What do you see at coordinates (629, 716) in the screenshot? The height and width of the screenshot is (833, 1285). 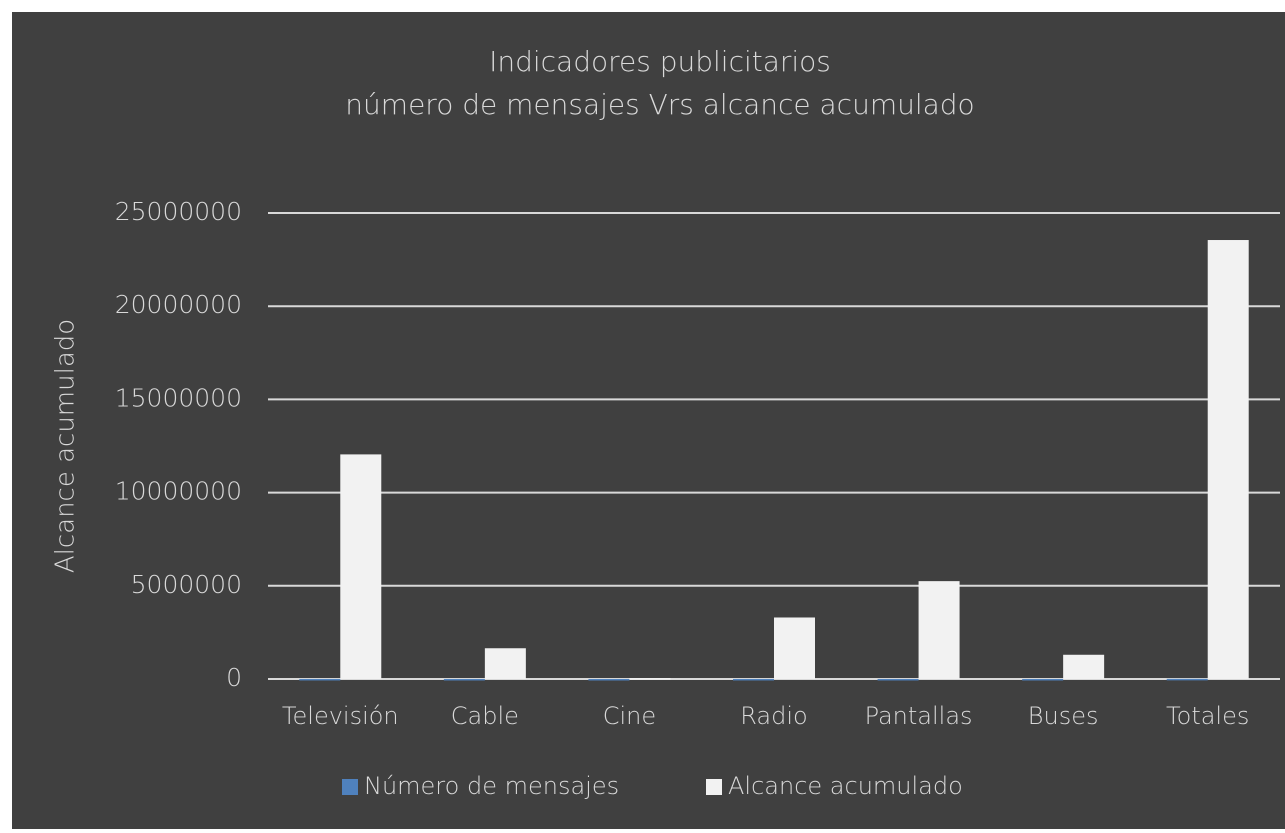 I see `x-tick-label: Cine` at bounding box center [629, 716].